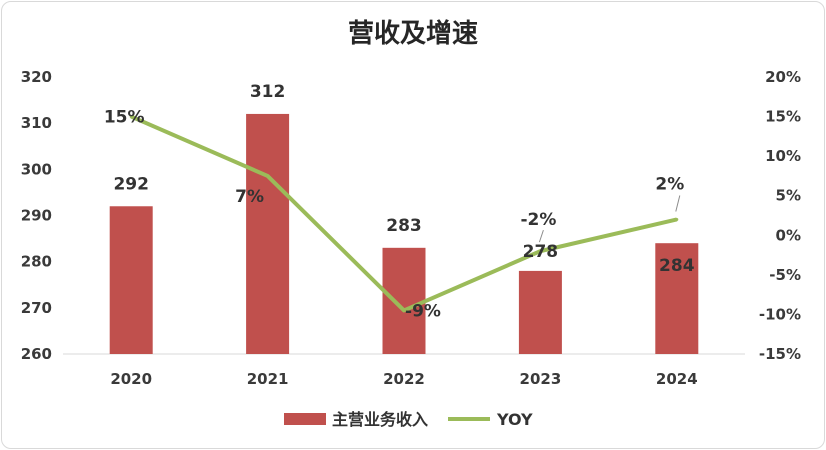  What do you see at coordinates (268, 92) in the screenshot?
I see `bar-data-label: 312` at bounding box center [268, 92].